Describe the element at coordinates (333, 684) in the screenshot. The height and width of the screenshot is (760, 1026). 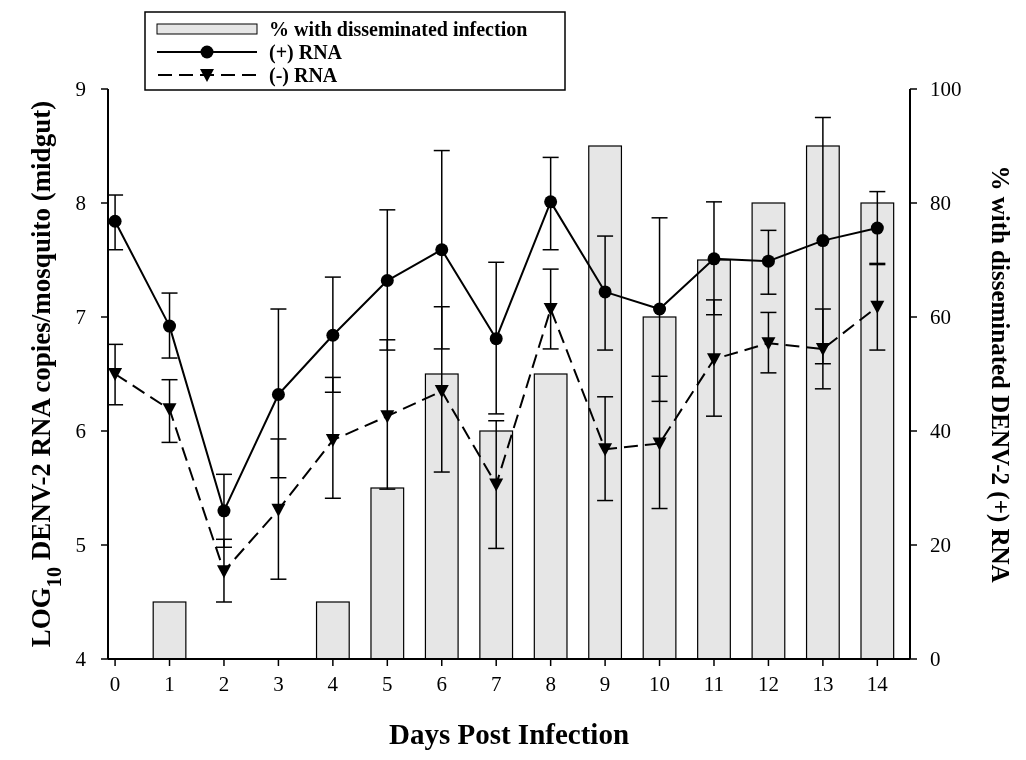
I see `x-tick-label: 4` at that location.